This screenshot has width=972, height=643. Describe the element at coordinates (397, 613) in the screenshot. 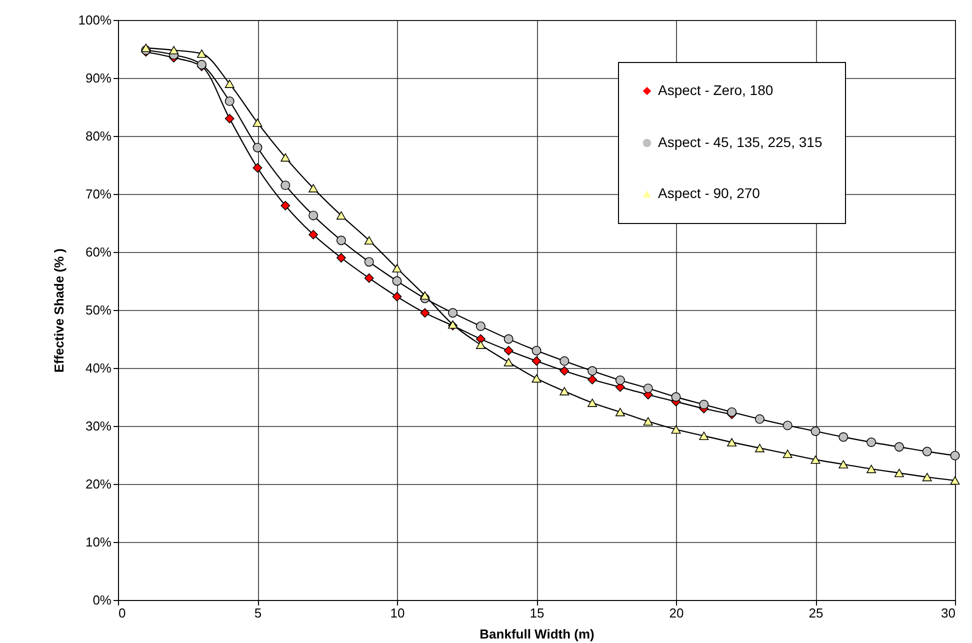

I see `x-tick-label: 10` at that location.